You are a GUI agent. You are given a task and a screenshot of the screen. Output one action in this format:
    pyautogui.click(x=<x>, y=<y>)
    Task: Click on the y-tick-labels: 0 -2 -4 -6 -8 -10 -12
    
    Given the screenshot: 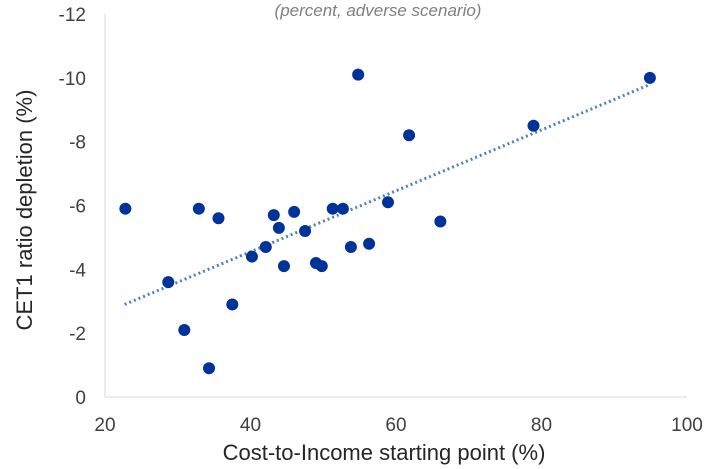 What is the action you would take?
    pyautogui.click(x=73, y=207)
    